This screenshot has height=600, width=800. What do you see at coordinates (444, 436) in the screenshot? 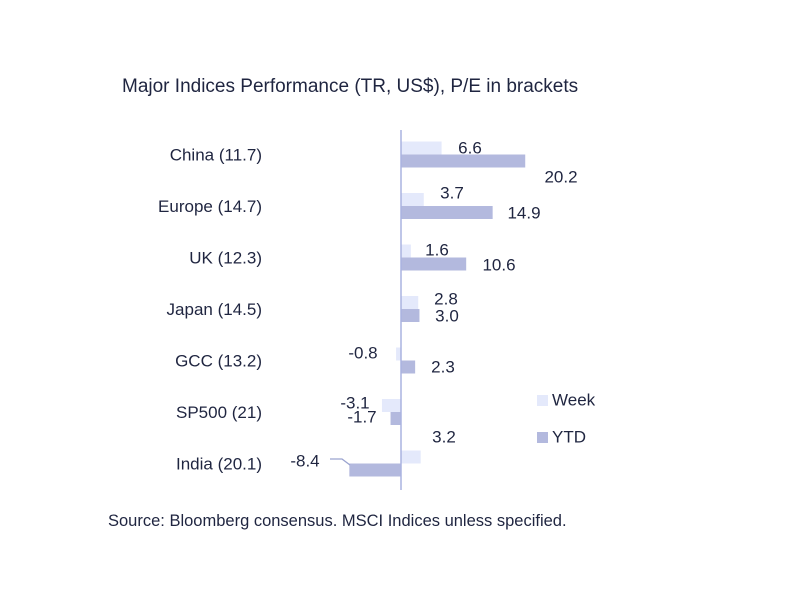
I see `week-value-label: 3.2` at bounding box center [444, 436].